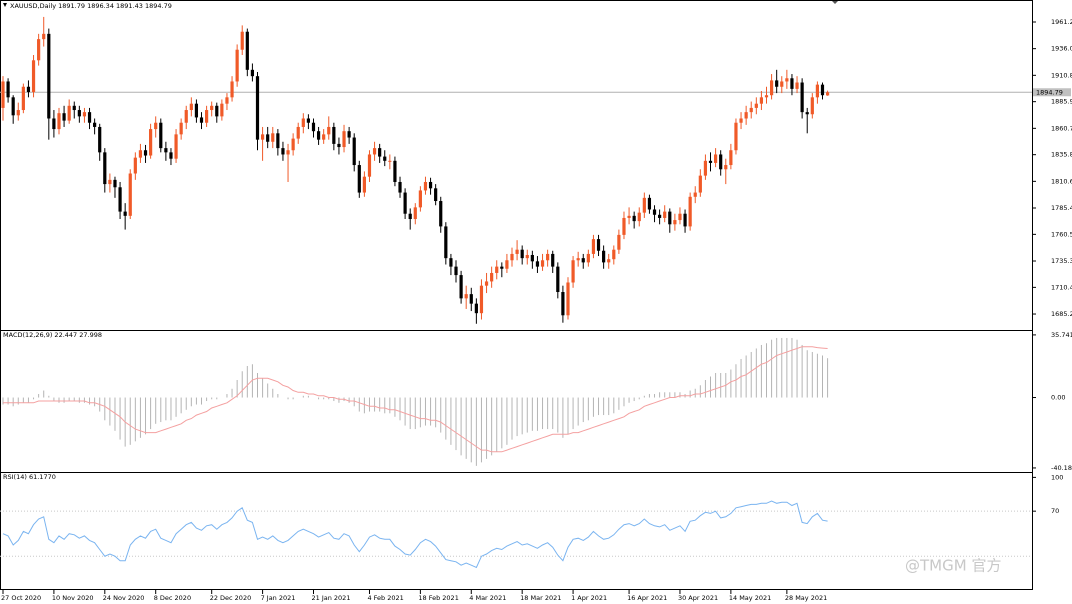  Describe the element at coordinates (29, 477) in the screenshot. I see `rsi-title: RSI(14) 61.1770` at that location.